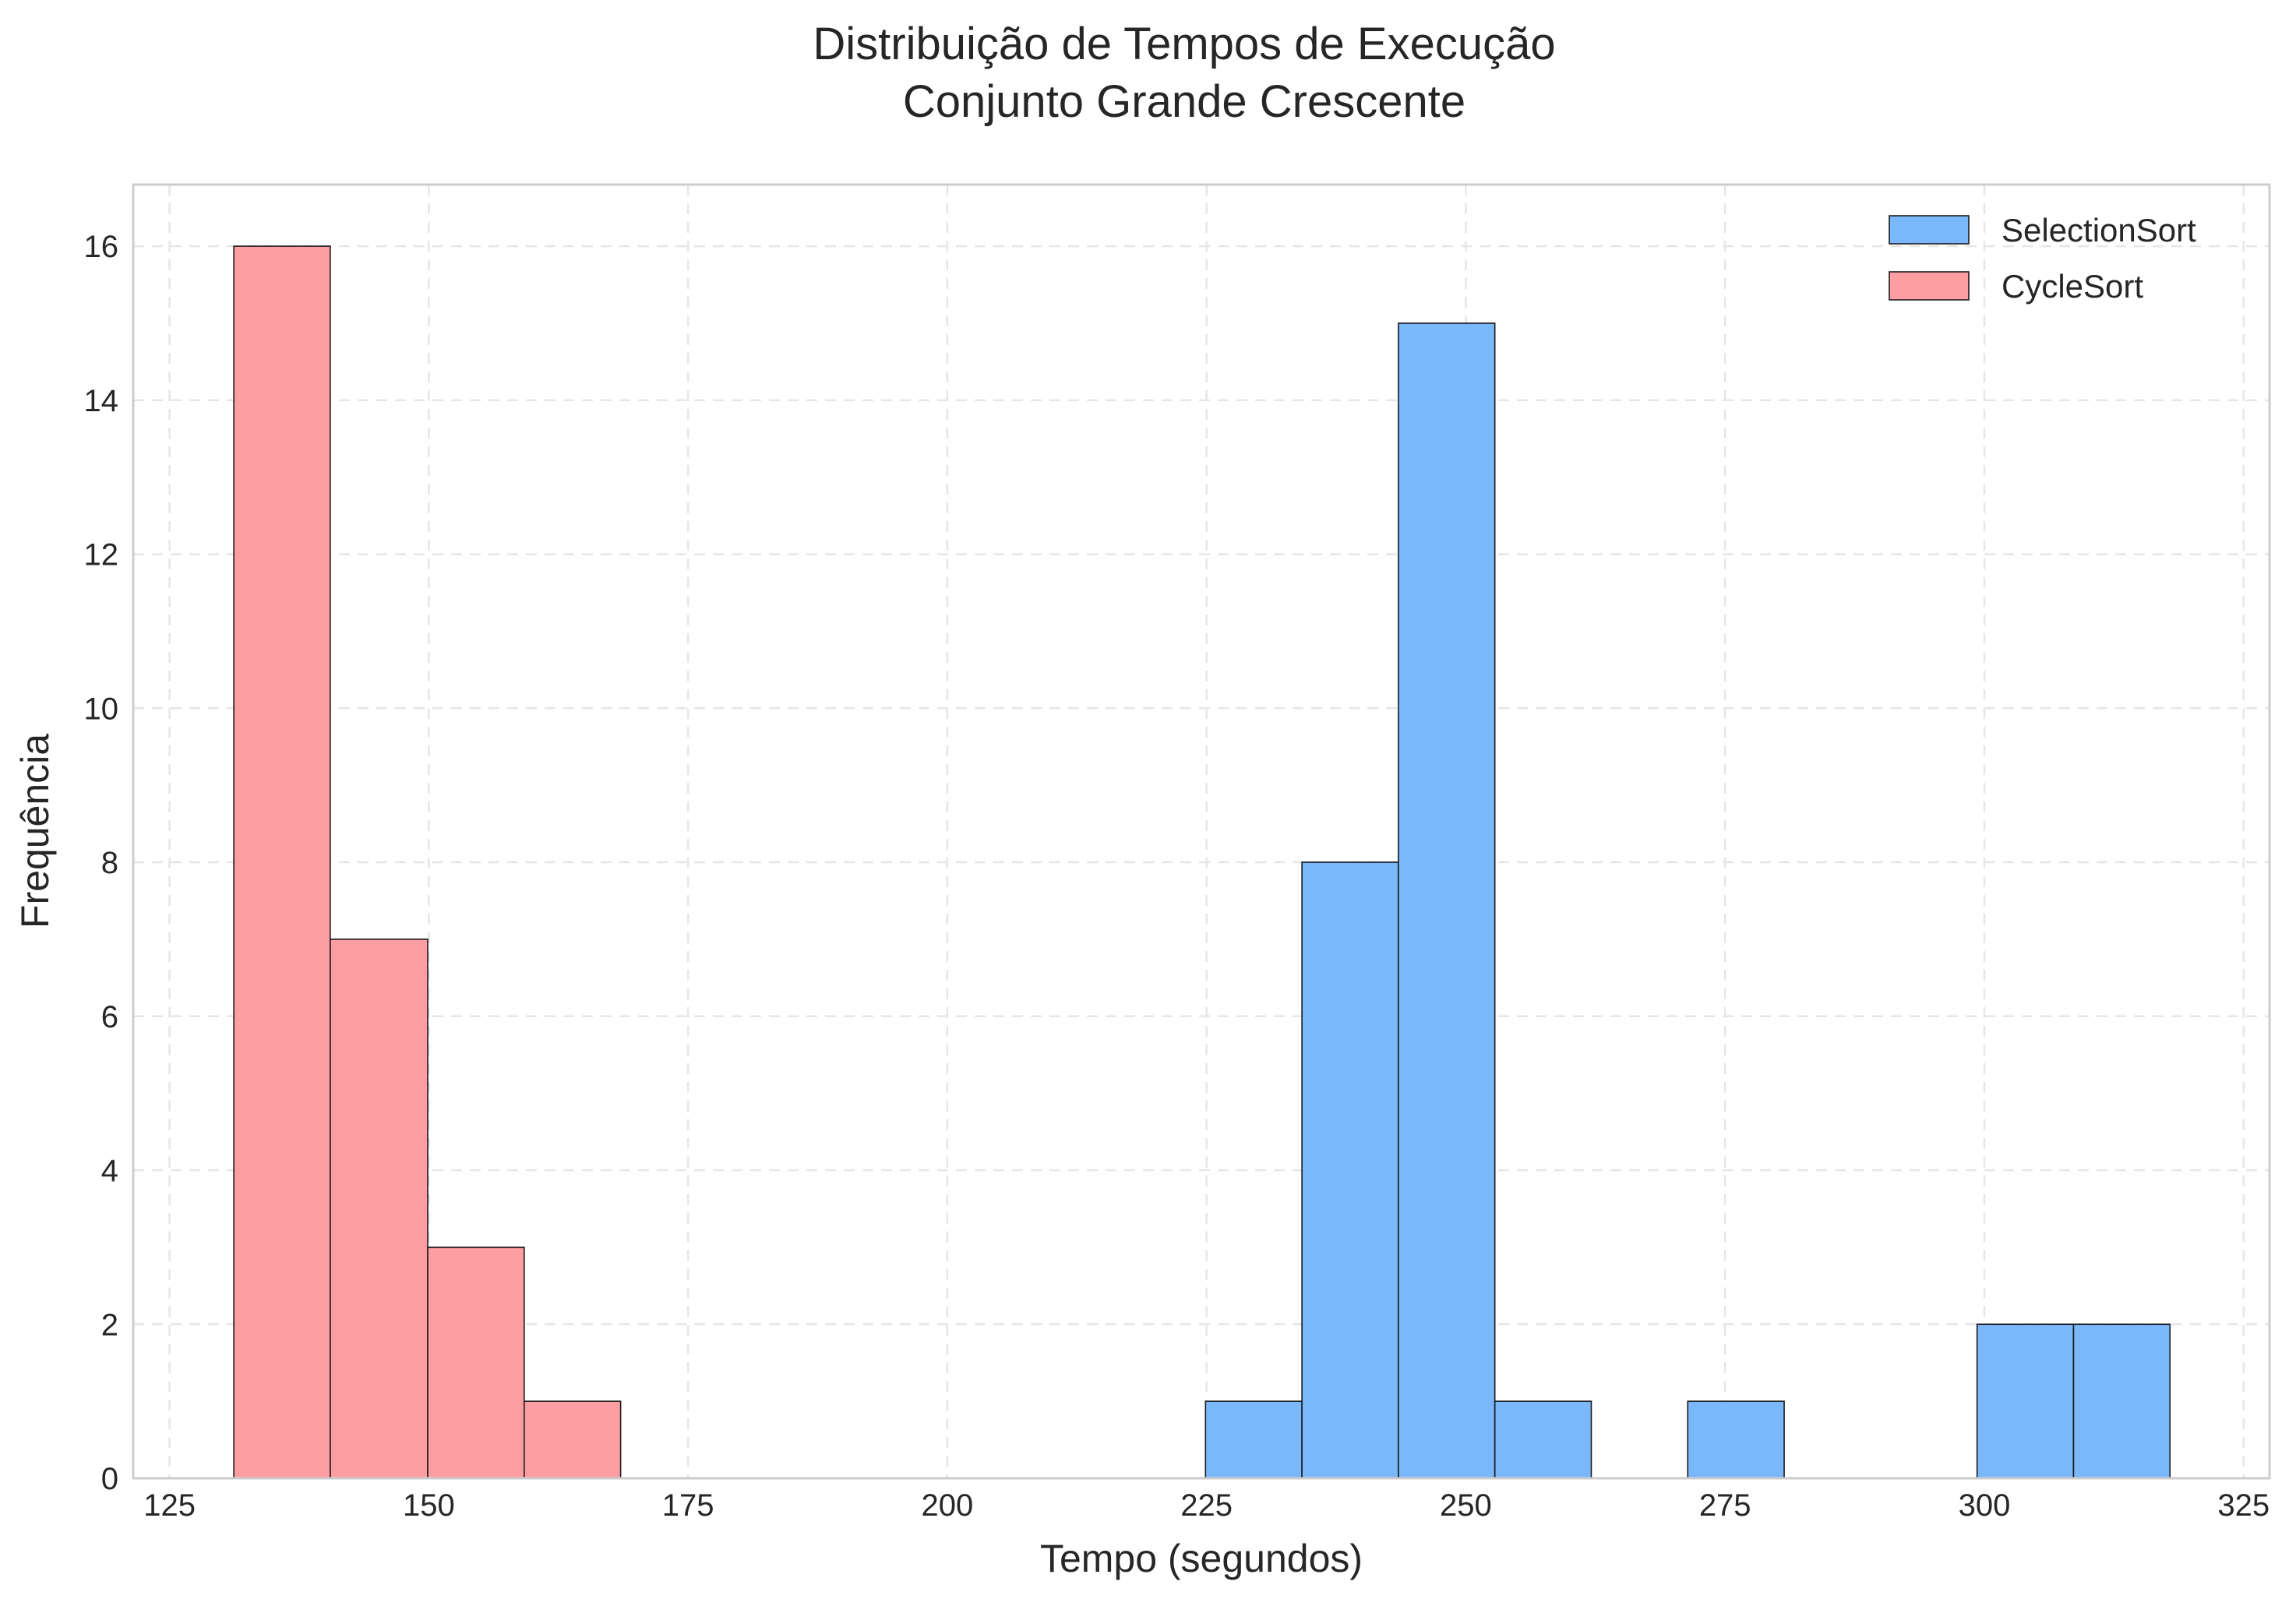  I want to click on x-ticks: 125 150 175 200 225 250 275 300 325, so click(1206, 1505).